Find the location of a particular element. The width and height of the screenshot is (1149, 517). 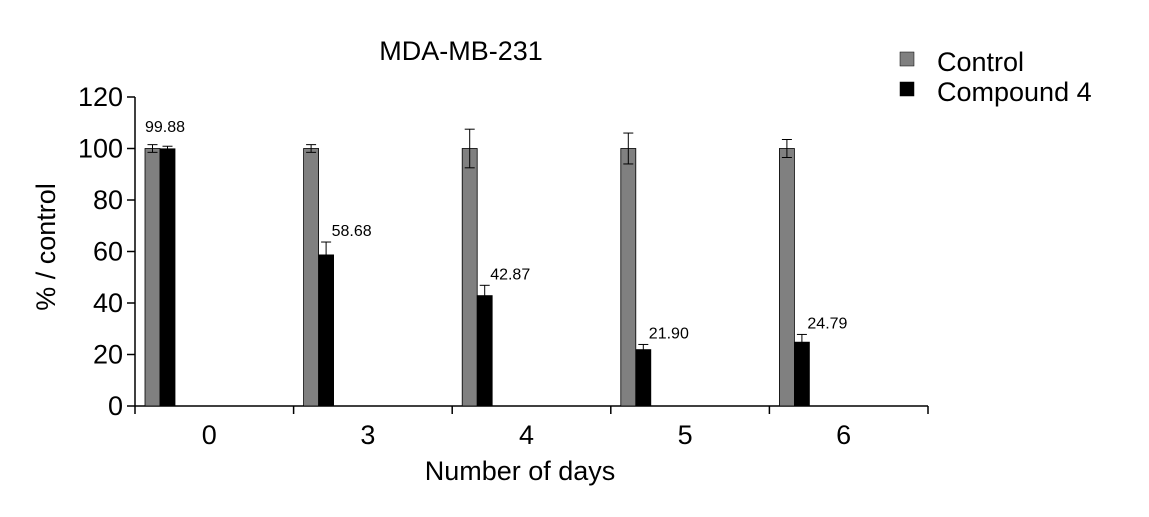

y-tick-label: 60 is located at coordinates (108, 252).